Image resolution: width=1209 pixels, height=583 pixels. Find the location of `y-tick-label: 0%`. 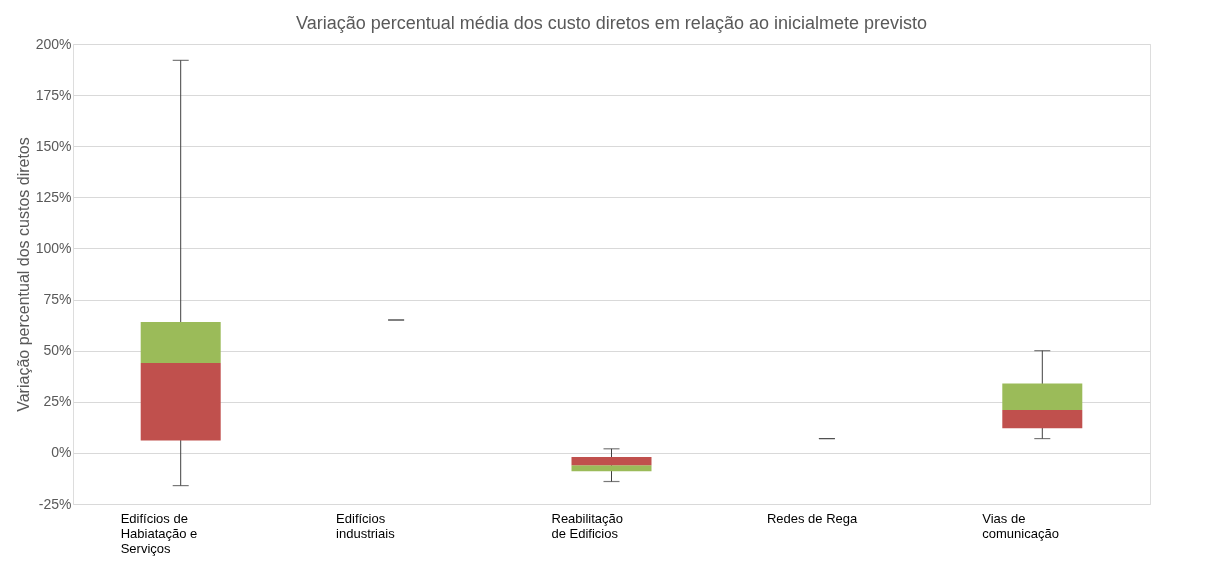

y-tick-label: 0% is located at coordinates (61, 452).